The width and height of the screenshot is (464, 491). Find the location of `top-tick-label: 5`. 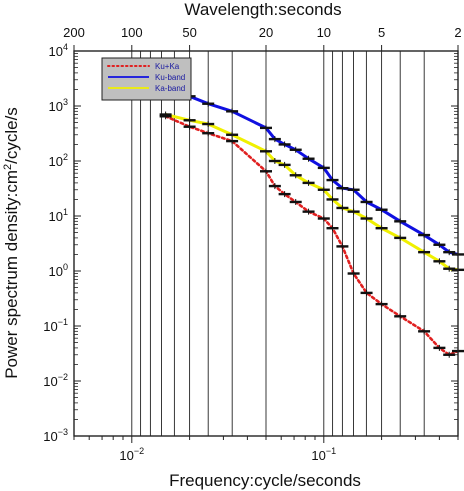

top-tick-label: 5 is located at coordinates (381, 32).